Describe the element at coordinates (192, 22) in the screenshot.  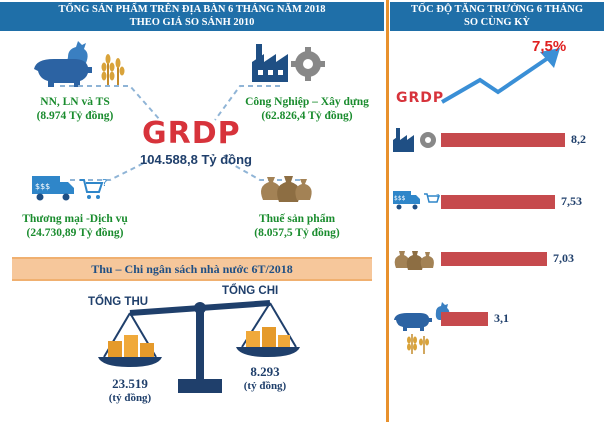
I see `left-header-line2: THEO GIÁ SO SÁNH 2010` at that location.